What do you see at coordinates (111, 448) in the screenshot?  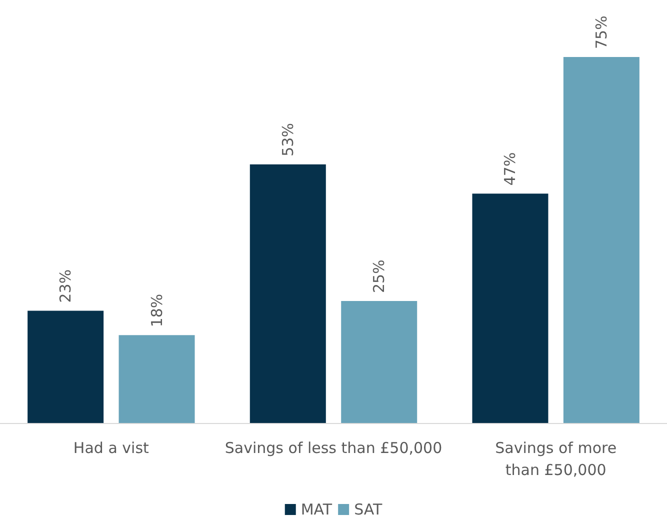 I see `x-tick-label: Had a vist` at bounding box center [111, 448].